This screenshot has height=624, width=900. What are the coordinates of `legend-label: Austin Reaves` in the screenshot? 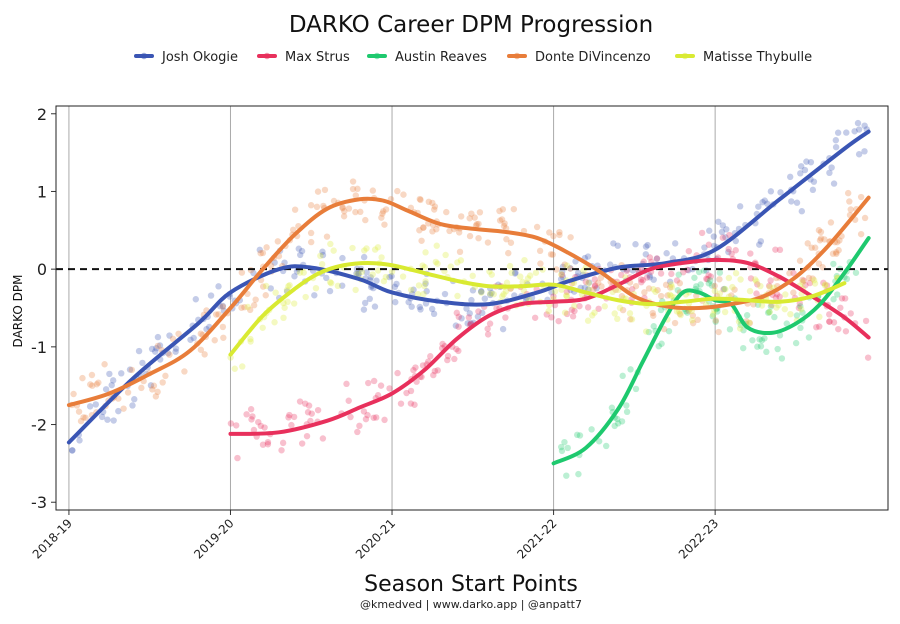 It's located at (441, 57).